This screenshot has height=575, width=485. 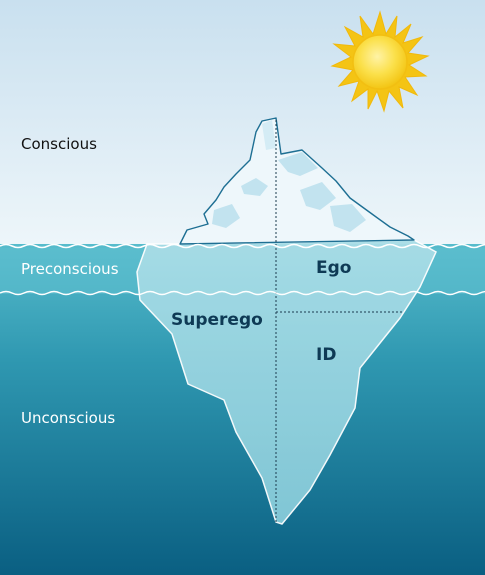 I want to click on label-id: ID, so click(x=326, y=355).